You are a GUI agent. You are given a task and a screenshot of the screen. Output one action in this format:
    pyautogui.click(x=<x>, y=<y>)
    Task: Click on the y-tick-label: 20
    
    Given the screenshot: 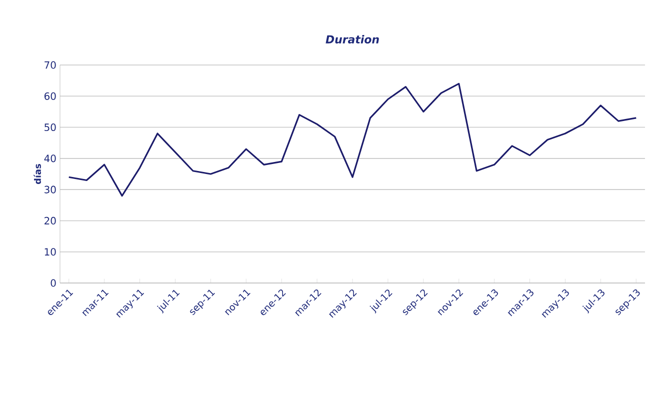 What is the action you would take?
    pyautogui.click(x=50, y=220)
    